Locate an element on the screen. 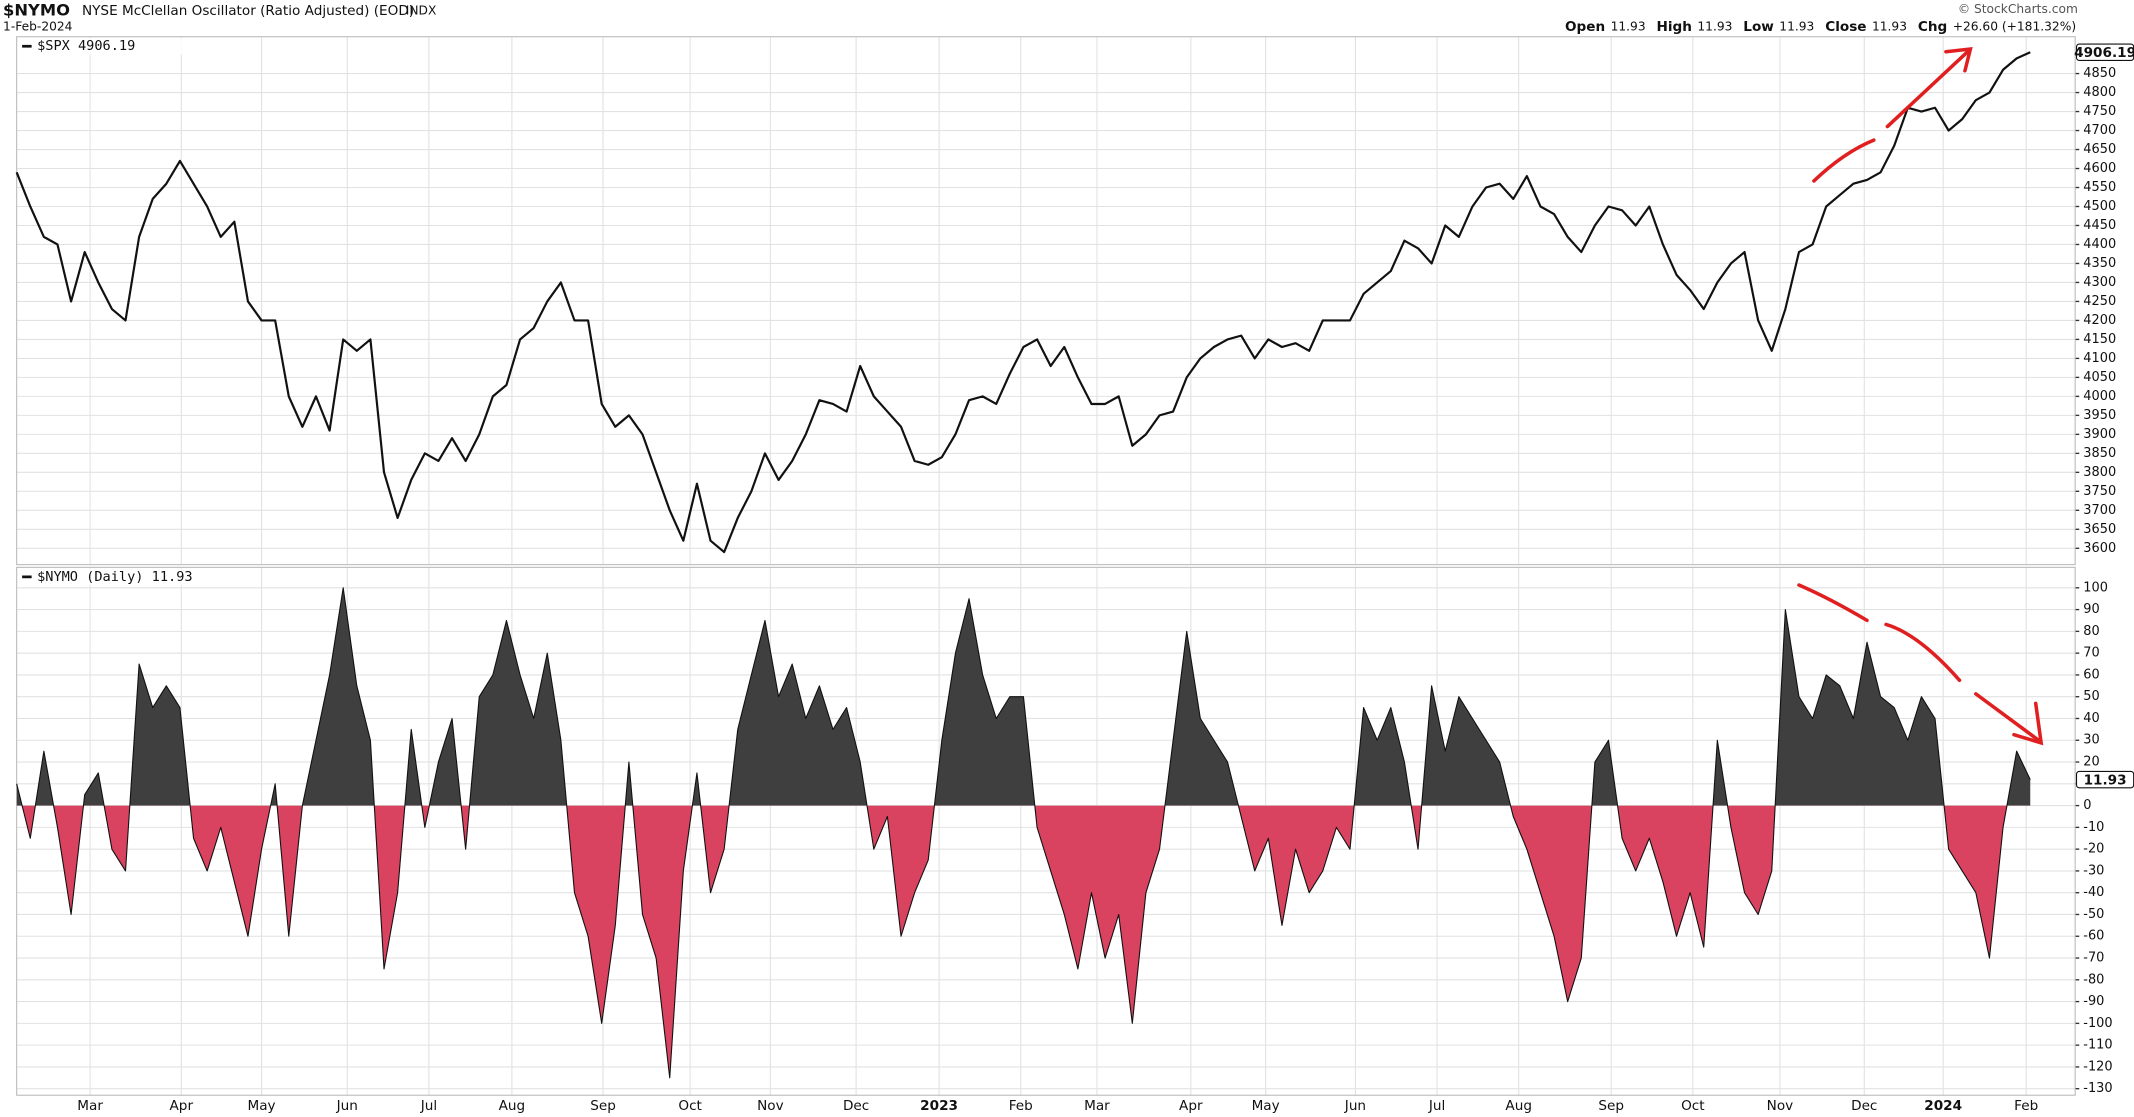 The width and height of the screenshot is (2134, 1117). y-tick-label: 80 is located at coordinates (2091, 631).